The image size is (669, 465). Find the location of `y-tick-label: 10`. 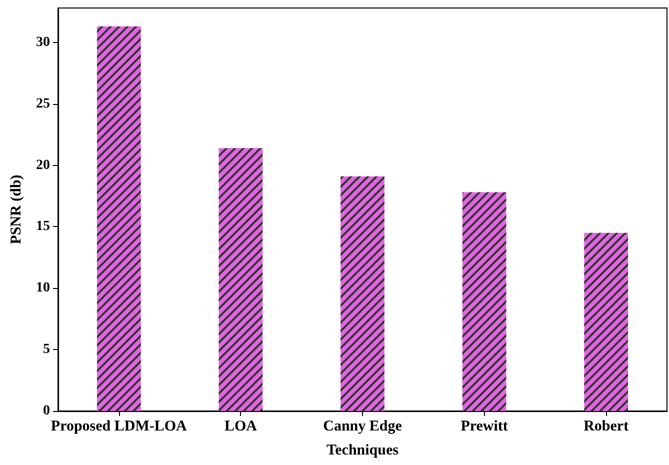

y-tick-label: 10 is located at coordinates (43, 288).